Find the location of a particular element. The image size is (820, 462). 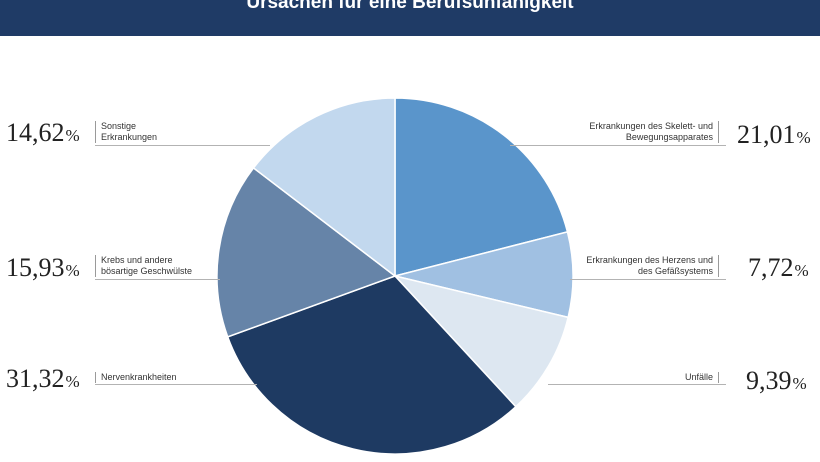

slice-label-skeleton-line-1: Erkrankungen des Skelett- und is located at coordinates (651, 126).